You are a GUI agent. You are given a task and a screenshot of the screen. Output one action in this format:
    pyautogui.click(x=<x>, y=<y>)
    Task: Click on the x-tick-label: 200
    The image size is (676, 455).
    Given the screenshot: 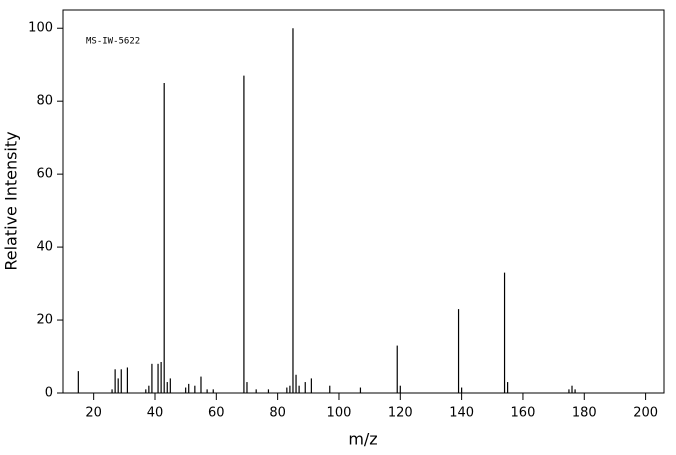 What is the action you would take?
    pyautogui.click(x=645, y=413)
    